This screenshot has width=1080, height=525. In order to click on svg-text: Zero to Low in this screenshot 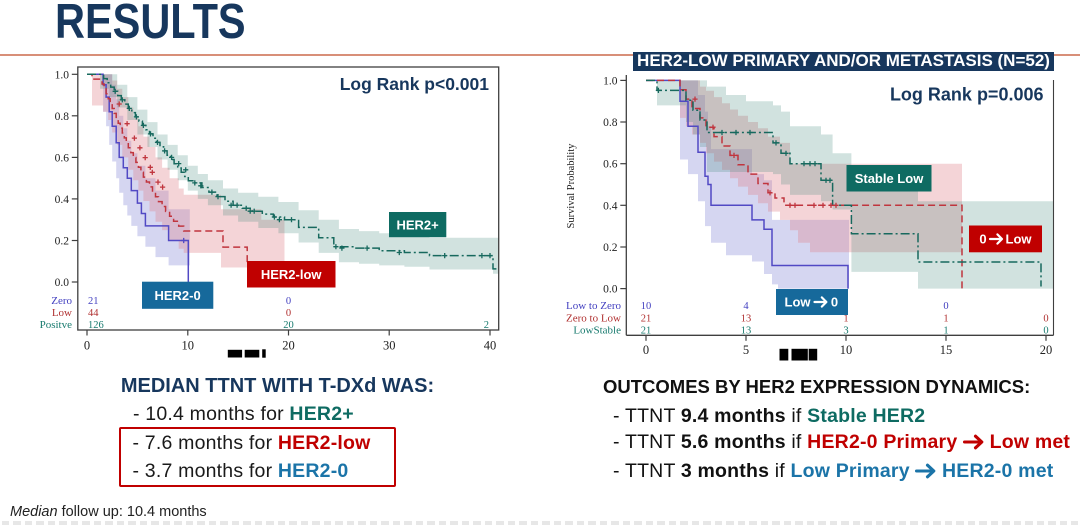, I will do `click(593, 319)`.